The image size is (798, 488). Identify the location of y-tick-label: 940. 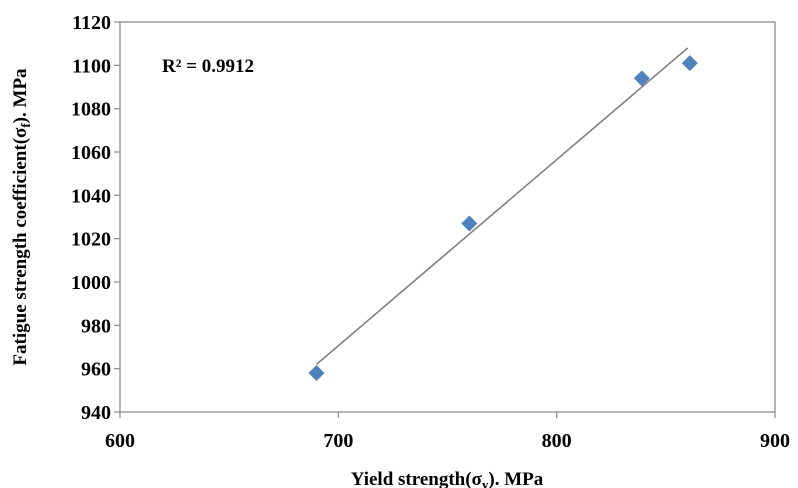
(96, 413).